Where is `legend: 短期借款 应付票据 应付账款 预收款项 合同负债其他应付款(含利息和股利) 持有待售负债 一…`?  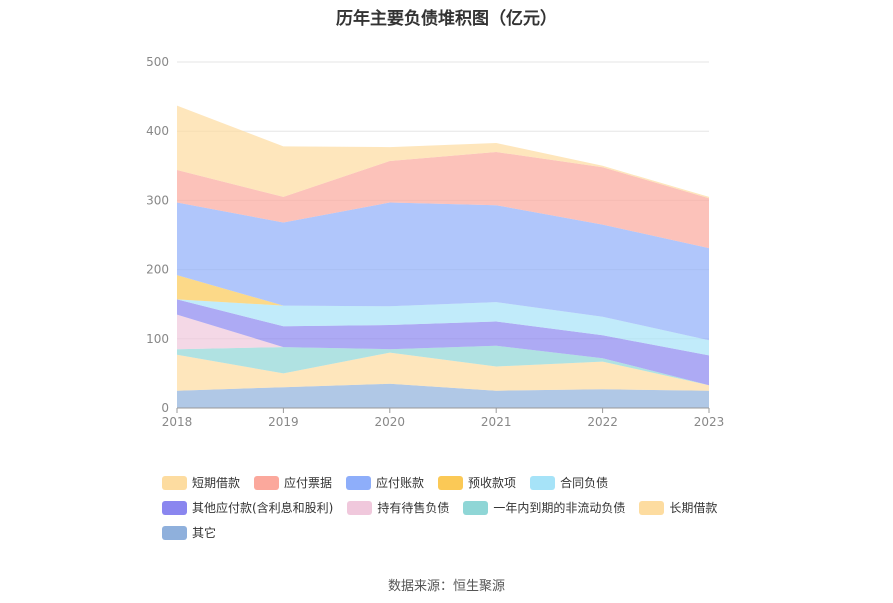
legend: 短期借款 应付票据 应付账款 预收款项 合同负债其他应付款(含利息和股利) 持有待售负债 一… is located at coordinates (462, 507).